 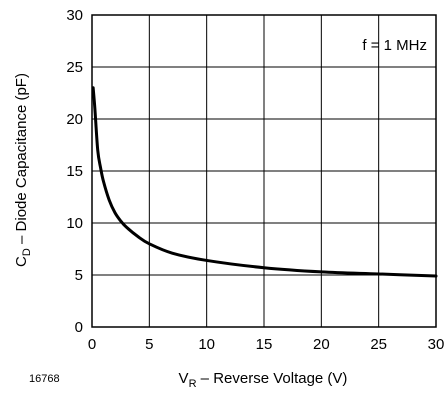 What do you see at coordinates (21, 160) in the screenshot?
I see `y-axis-title-text: – Diode Capacitance (pF)` at bounding box center [21, 160].